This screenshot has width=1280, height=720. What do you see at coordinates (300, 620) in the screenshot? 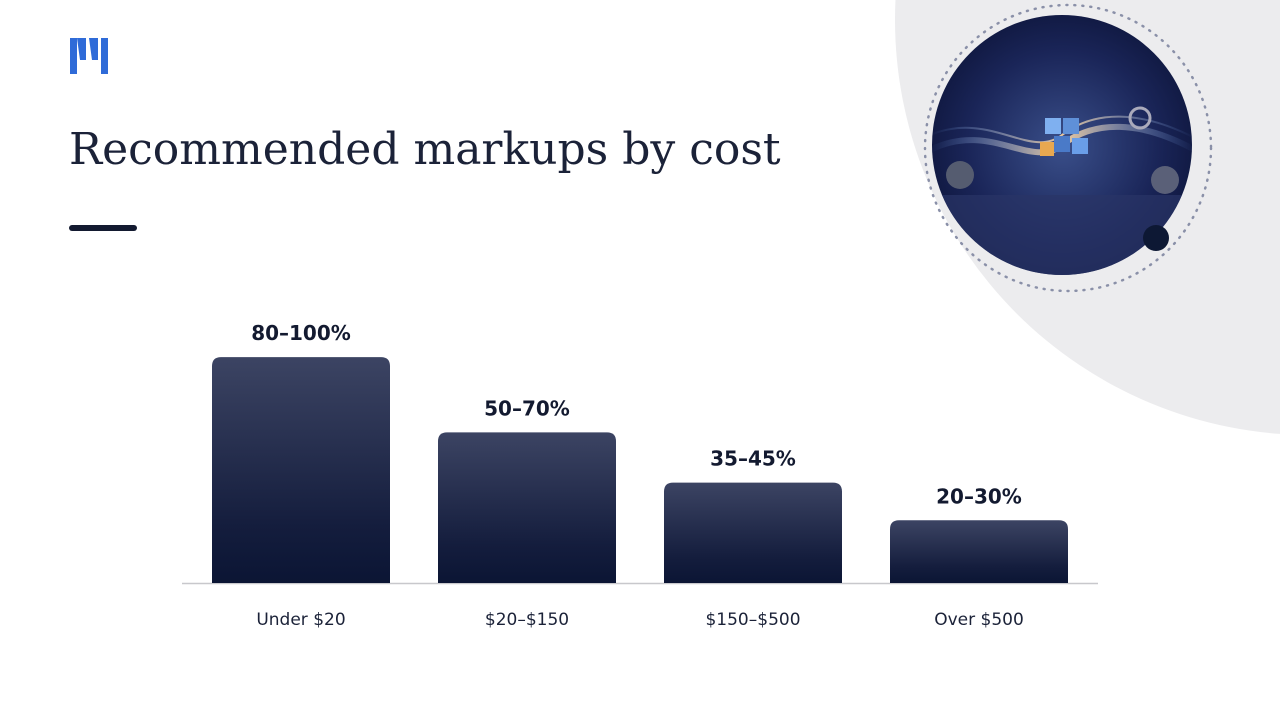
I see `x-tick-label: Under $20` at bounding box center [300, 620].